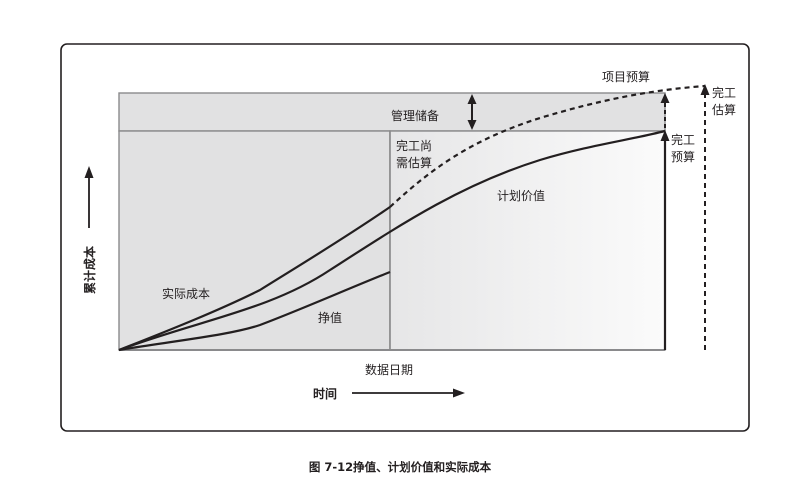  What do you see at coordinates (254, 311) in the screenshot?
I see `earned-value-curve` at bounding box center [254, 311].